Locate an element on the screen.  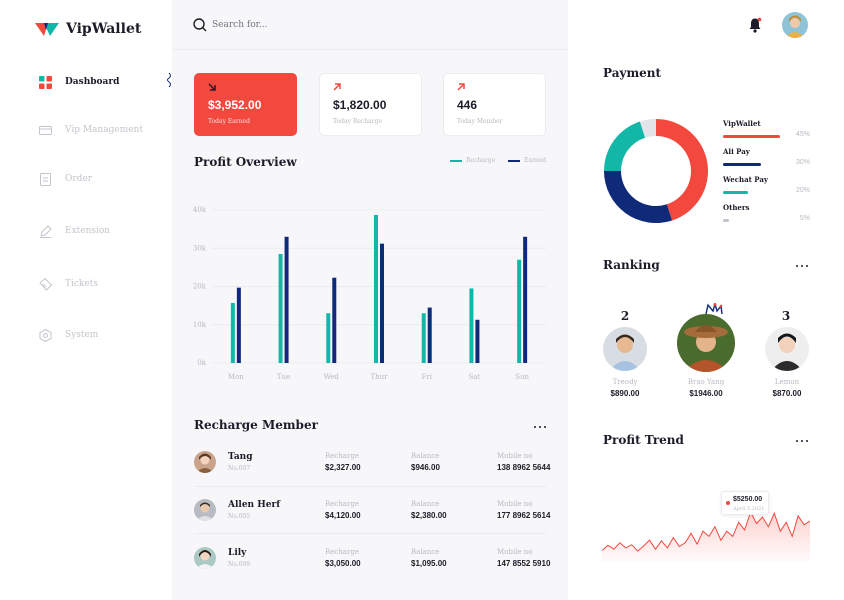
sidebar-item-system: System is located at coordinates (86, 336).